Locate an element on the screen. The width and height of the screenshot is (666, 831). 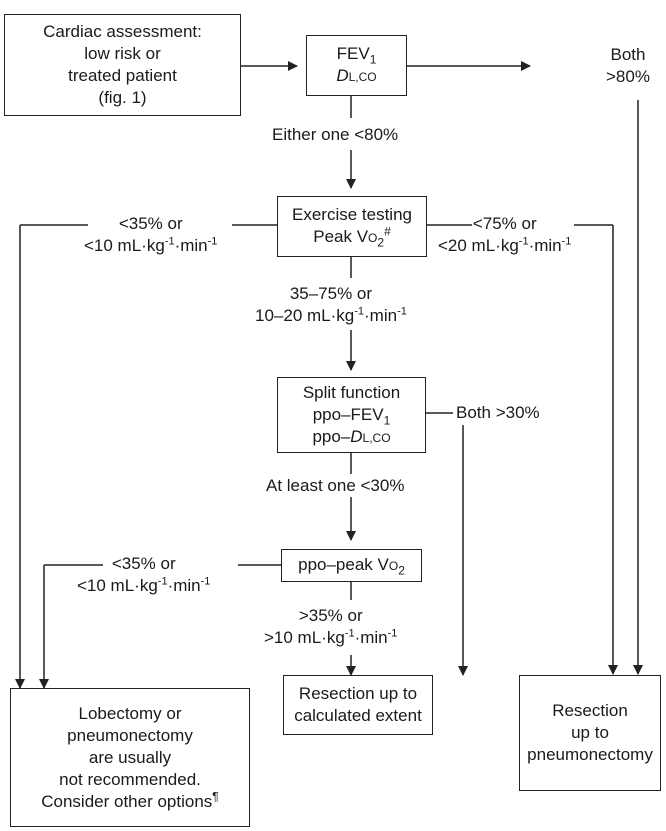
split-line-3: ppo–DL,CO is located at coordinates (351, 436).